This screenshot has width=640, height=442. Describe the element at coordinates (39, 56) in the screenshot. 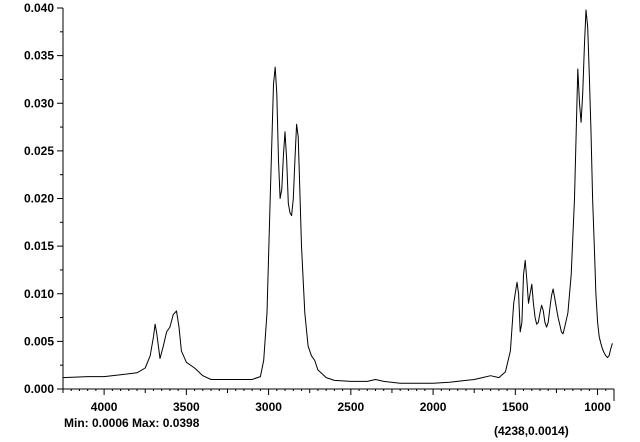

I see `y-tick-label: 0.035` at that location.